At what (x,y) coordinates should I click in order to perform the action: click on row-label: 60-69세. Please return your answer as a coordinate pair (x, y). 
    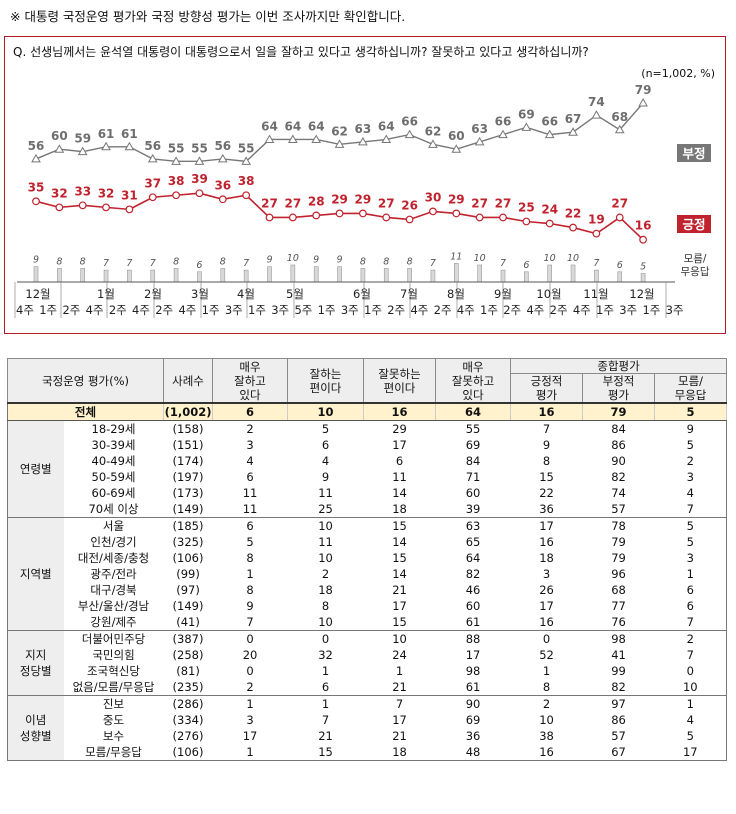
    Looking at the image, I should click on (113, 493).